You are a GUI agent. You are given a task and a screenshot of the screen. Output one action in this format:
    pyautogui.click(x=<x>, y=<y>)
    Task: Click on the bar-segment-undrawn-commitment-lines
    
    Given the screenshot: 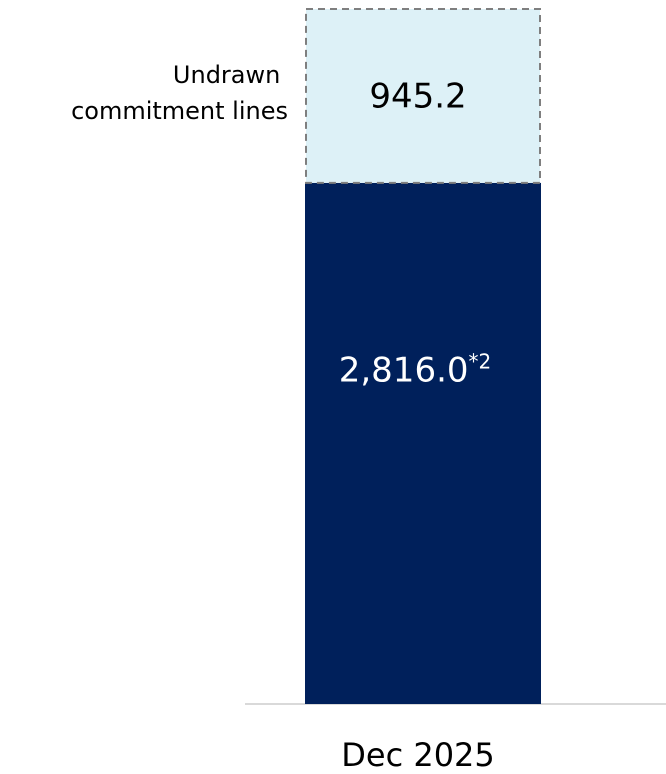 What is the action you would take?
    pyautogui.click(x=423, y=96)
    